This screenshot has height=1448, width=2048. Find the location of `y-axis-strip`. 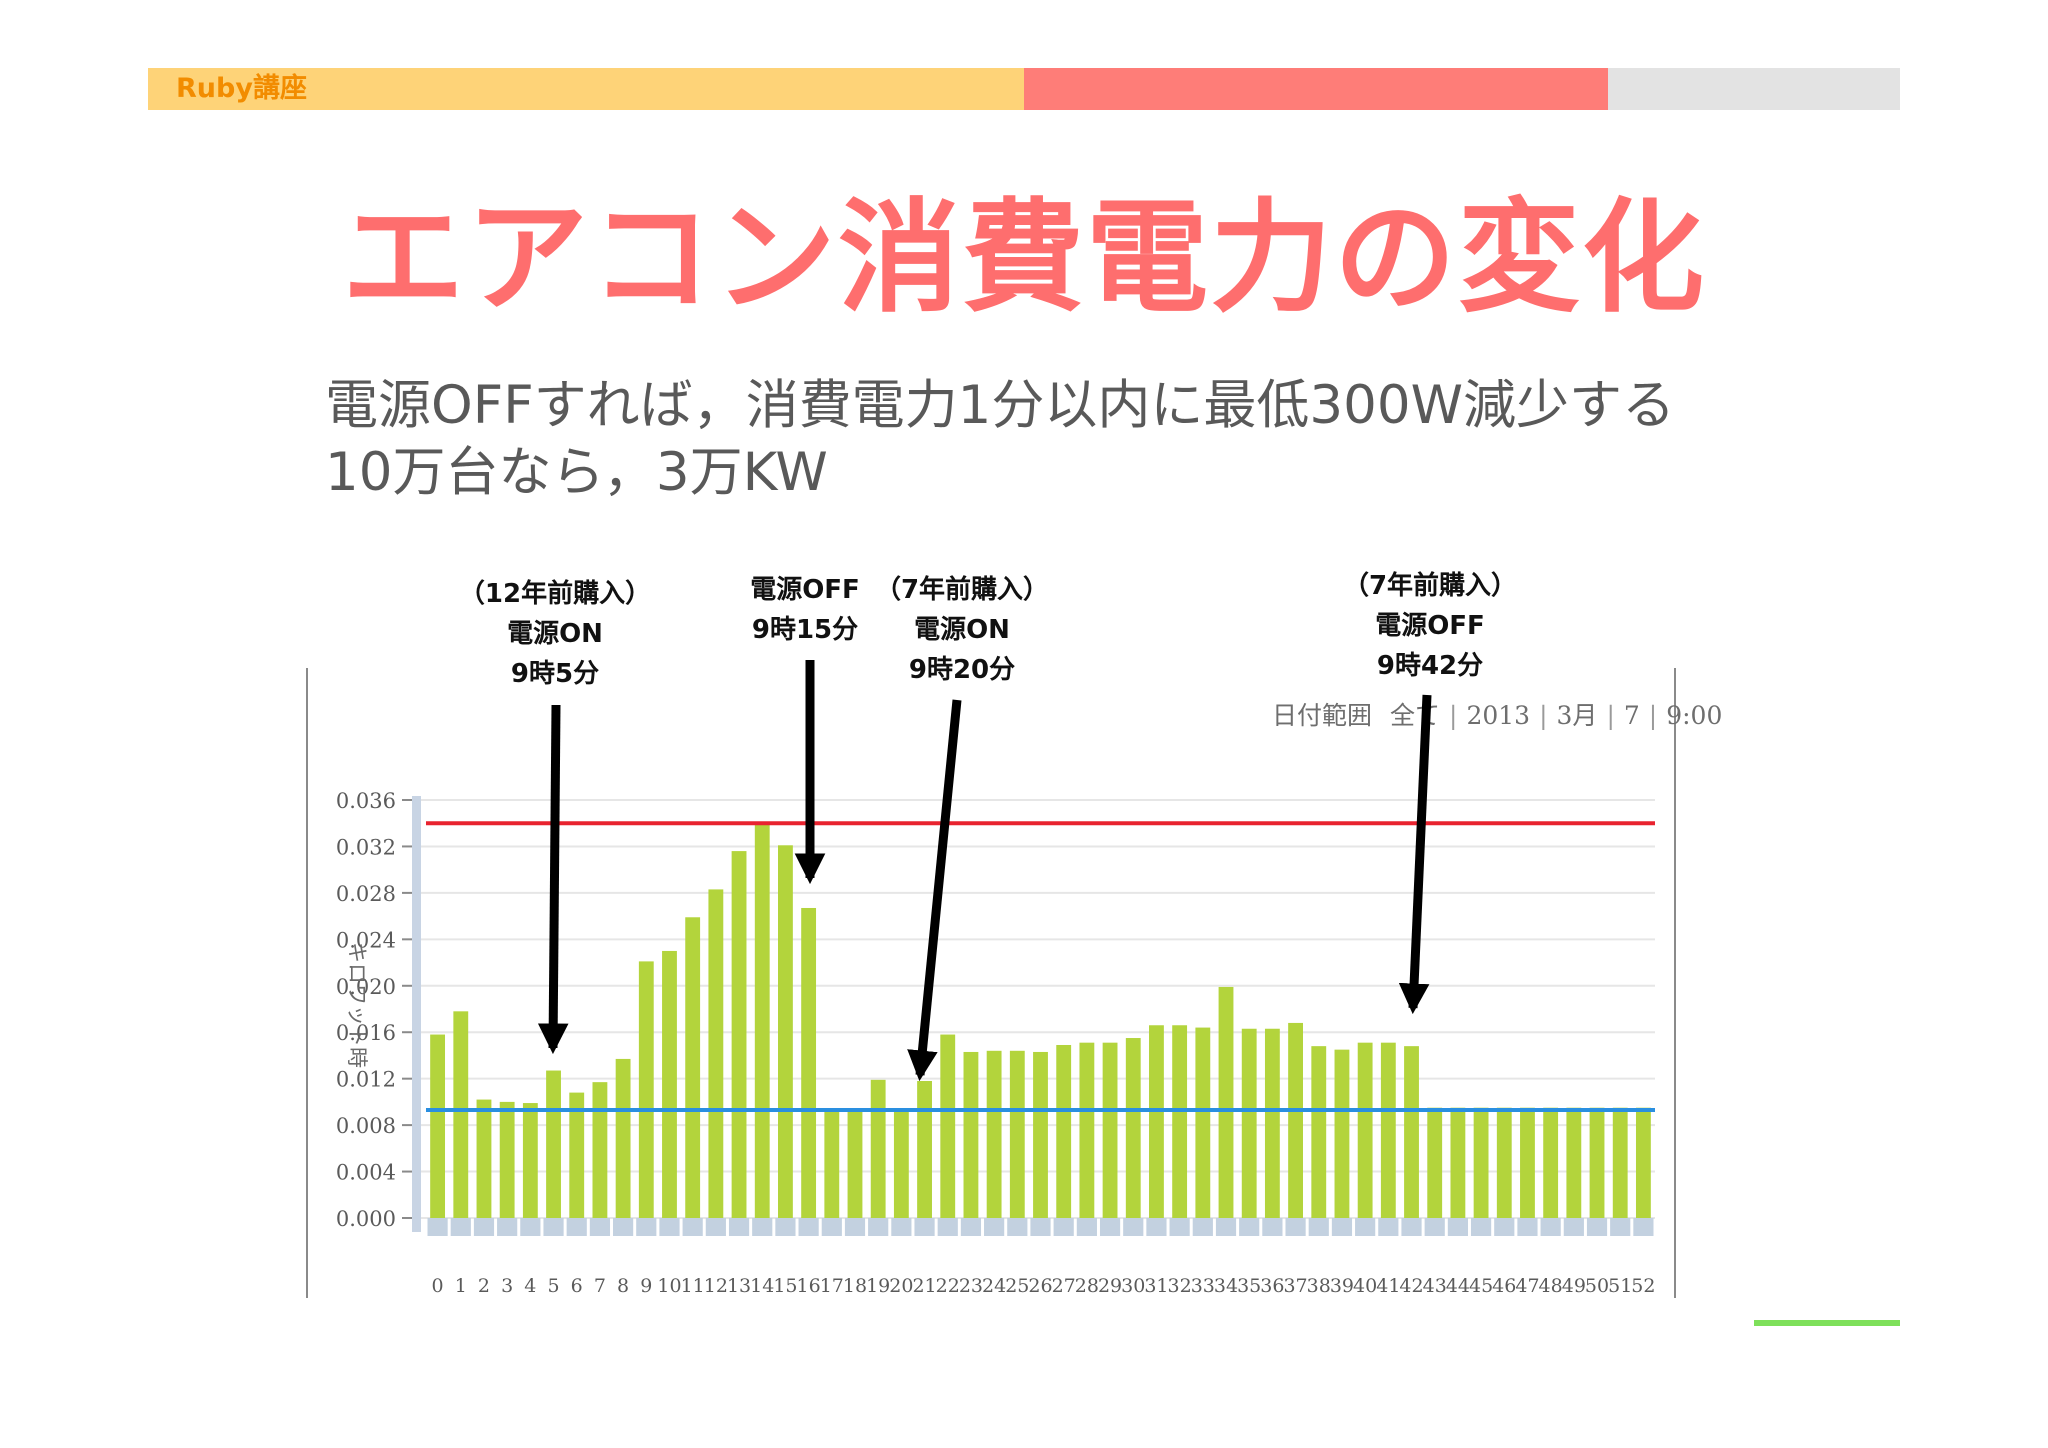

y-axis-strip is located at coordinates (416, 1014).